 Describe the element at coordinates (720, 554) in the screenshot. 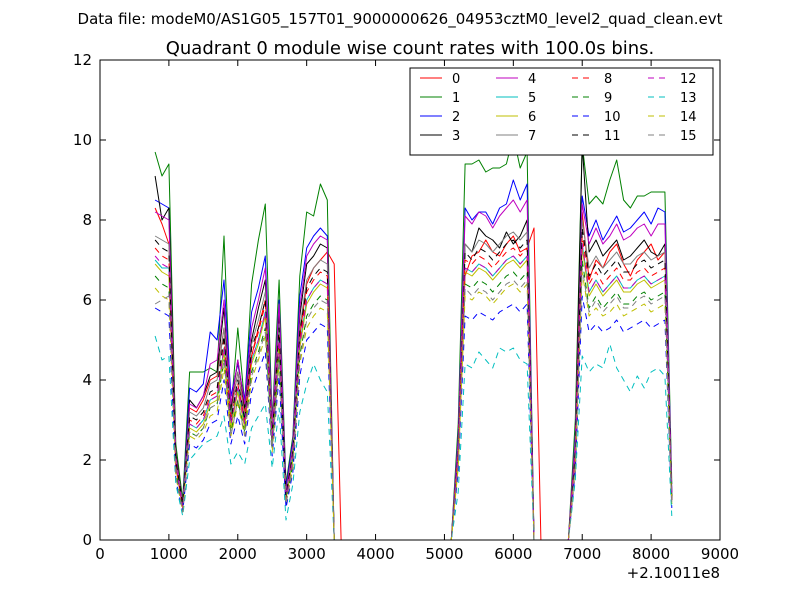

I see `x-tick-label: 9000` at that location.